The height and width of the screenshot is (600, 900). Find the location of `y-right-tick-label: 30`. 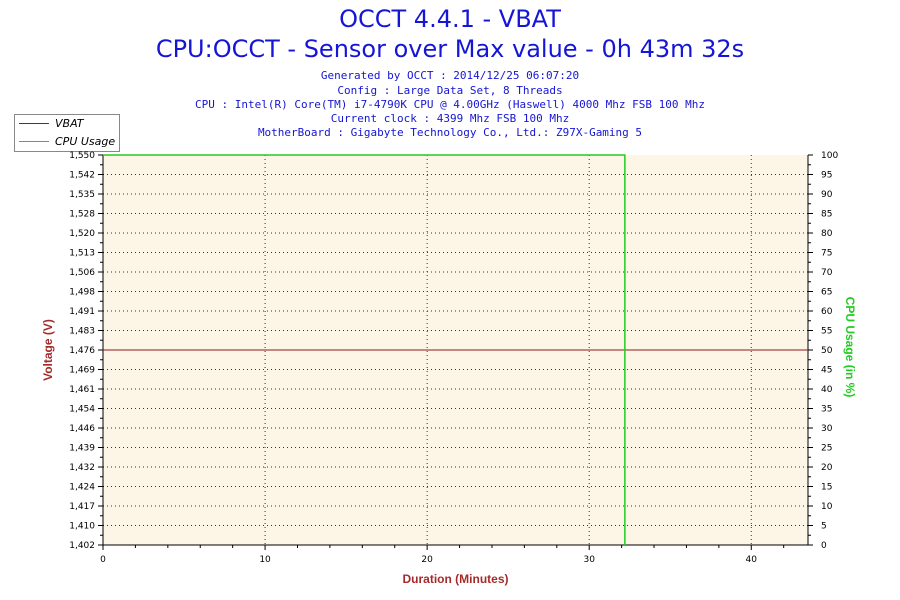

y-right-tick-label: 30 is located at coordinates (827, 429).